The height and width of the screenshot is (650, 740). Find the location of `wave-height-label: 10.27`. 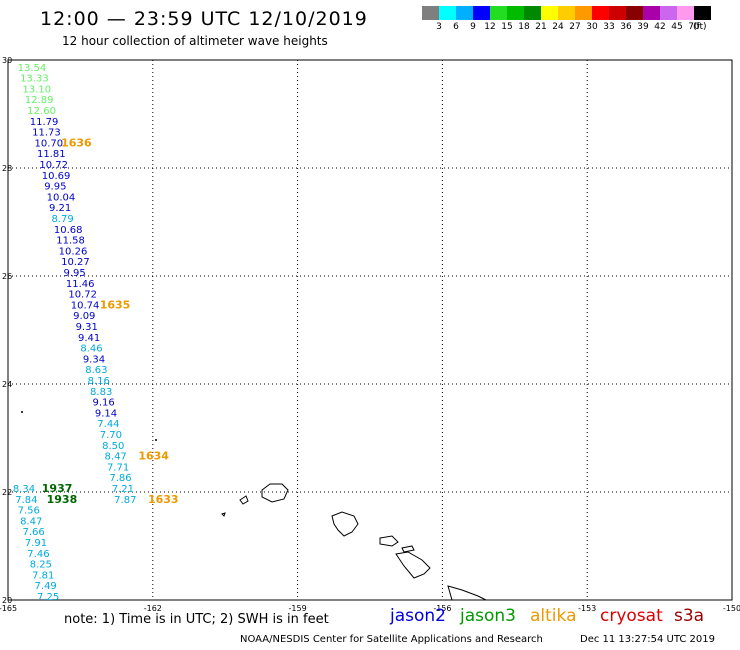

wave-height-label: 10.27 is located at coordinates (75, 262).